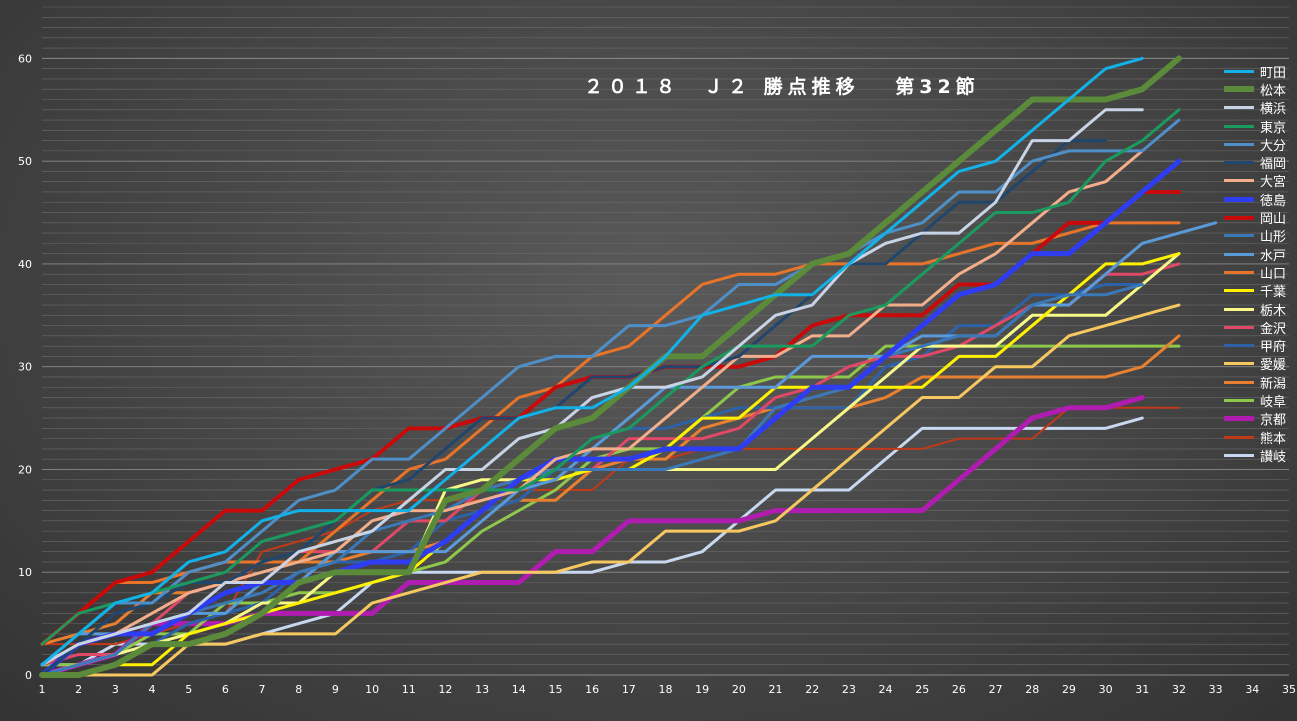 This screenshot has width=1297, height=721. I want to click on x-tick-label: 5, so click(188, 689).